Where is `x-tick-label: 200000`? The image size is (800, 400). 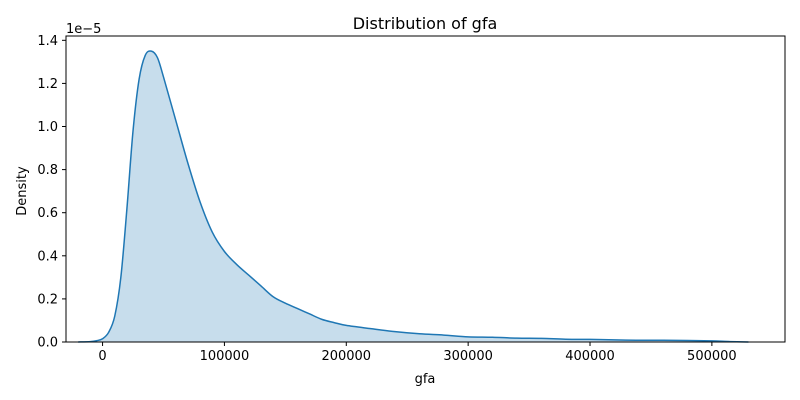
x-tick-label: 200000 is located at coordinates (346, 356).